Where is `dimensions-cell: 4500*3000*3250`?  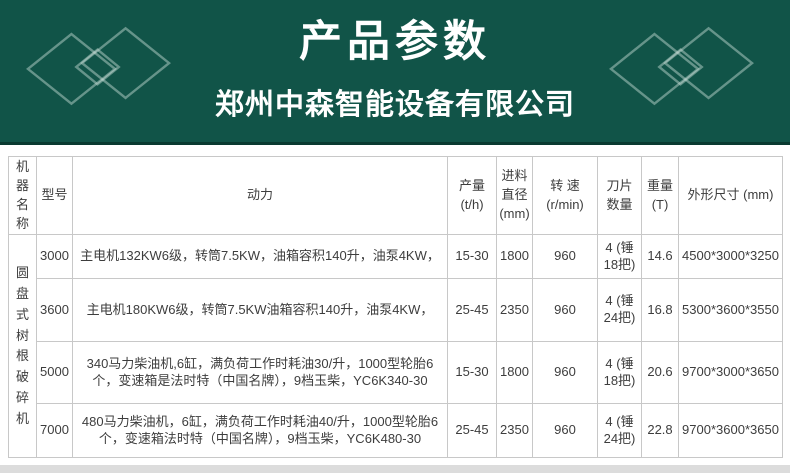
dimensions-cell: 4500*3000*3250 is located at coordinates (730, 257).